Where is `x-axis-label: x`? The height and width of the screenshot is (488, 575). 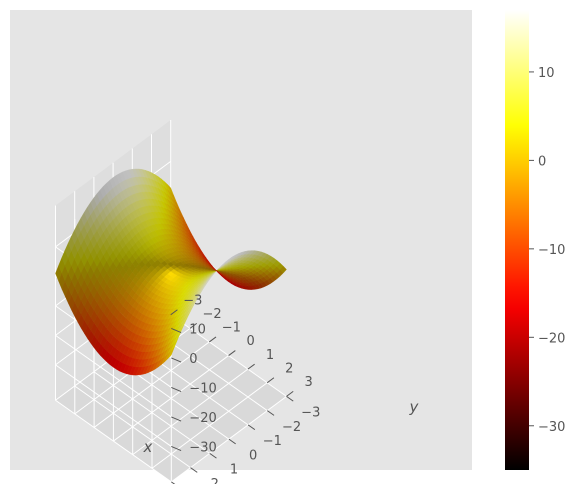
x-axis-label: x is located at coordinates (148, 447).